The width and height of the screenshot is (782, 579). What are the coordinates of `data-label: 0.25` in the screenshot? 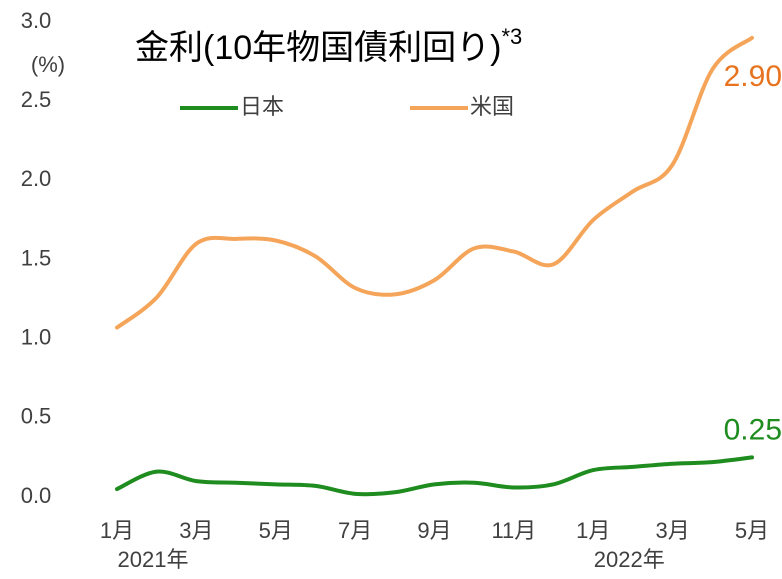 It's located at (753, 429).